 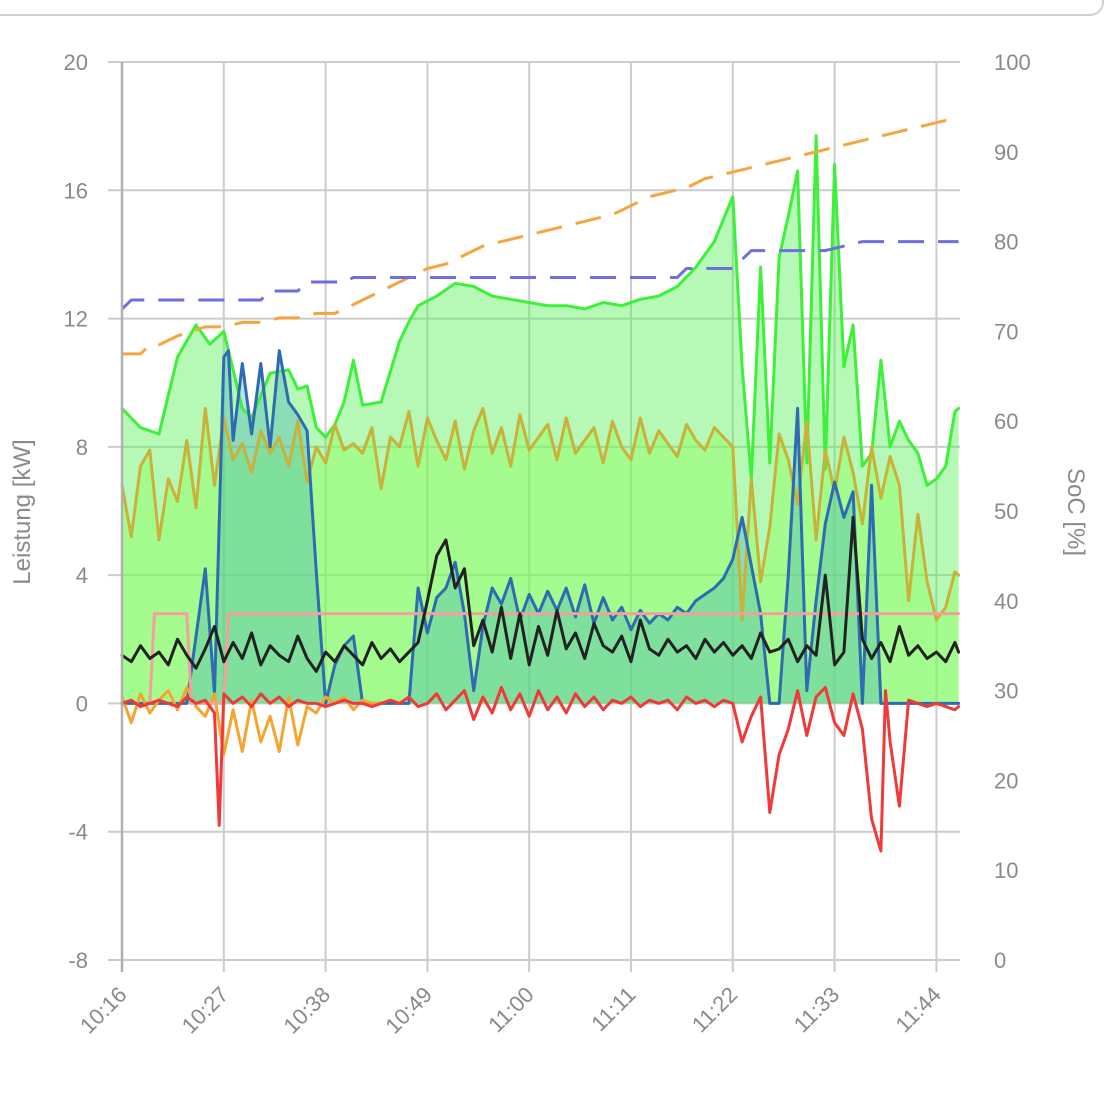 I want to click on y-tick-label: 12, so click(x=76, y=319).